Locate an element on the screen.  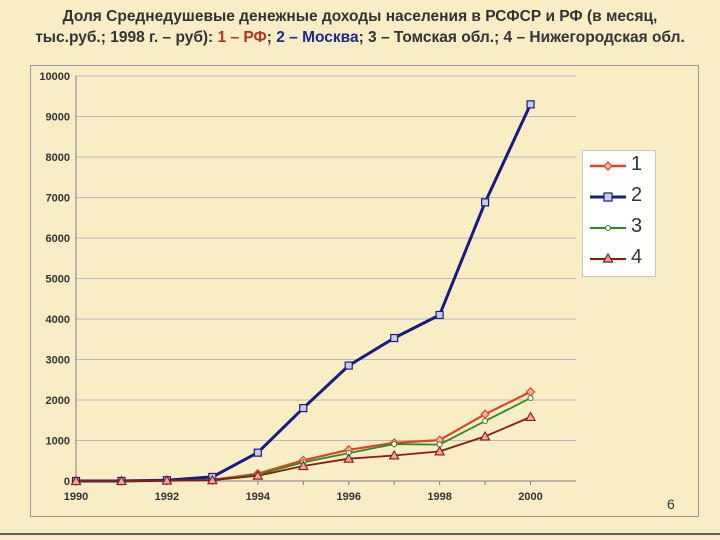
y-tick-label-7000: 7000 is located at coordinates (58, 199).